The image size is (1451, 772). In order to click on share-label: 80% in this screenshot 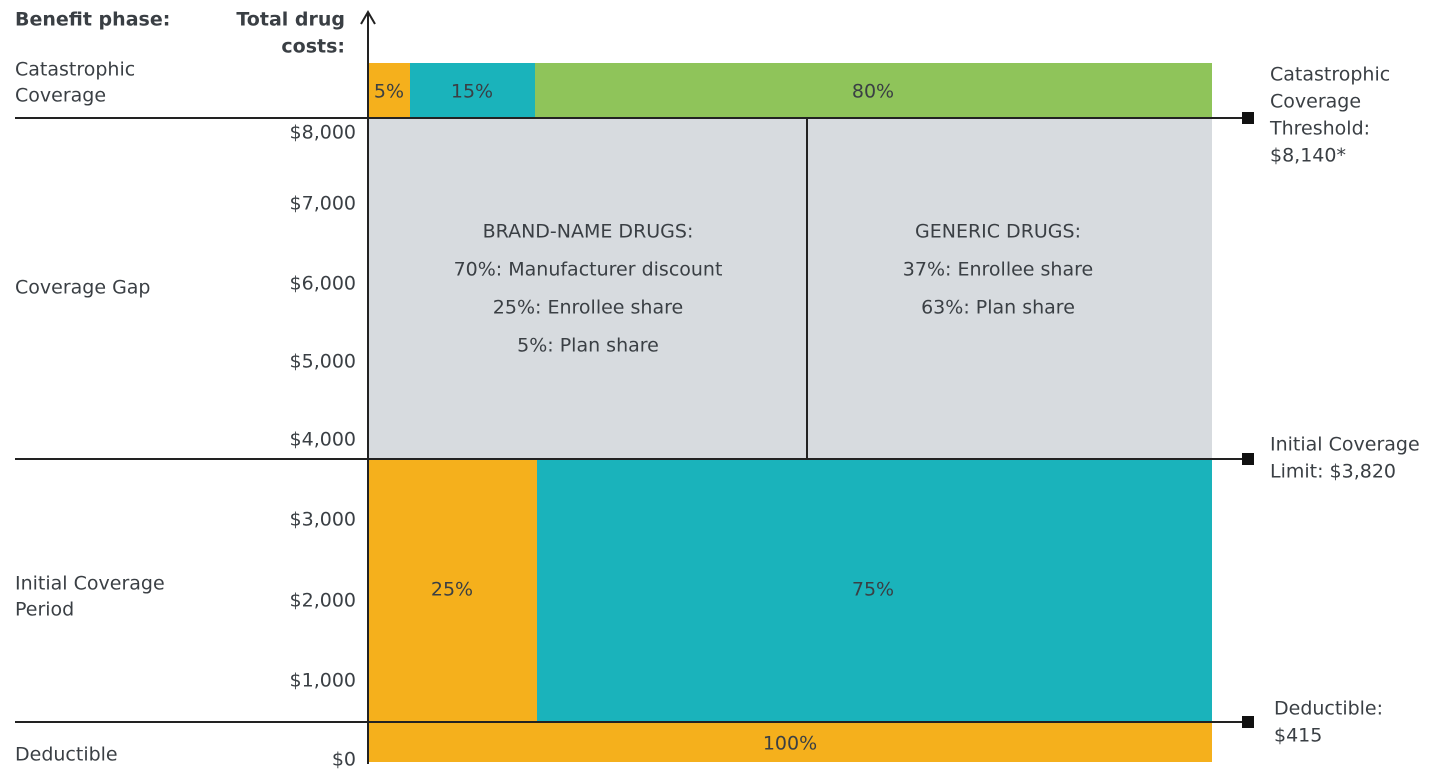, I will do `click(873, 92)`.